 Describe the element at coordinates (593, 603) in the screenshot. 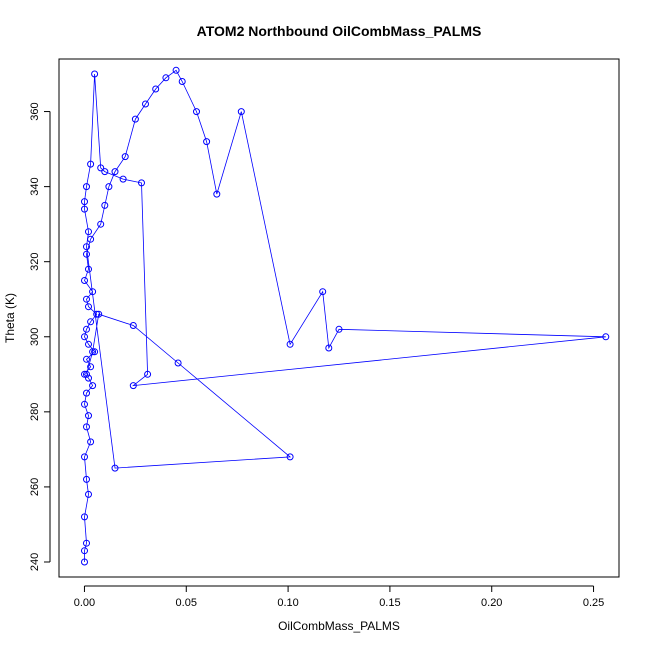

I see `x-tick-label: 0.25` at that location.